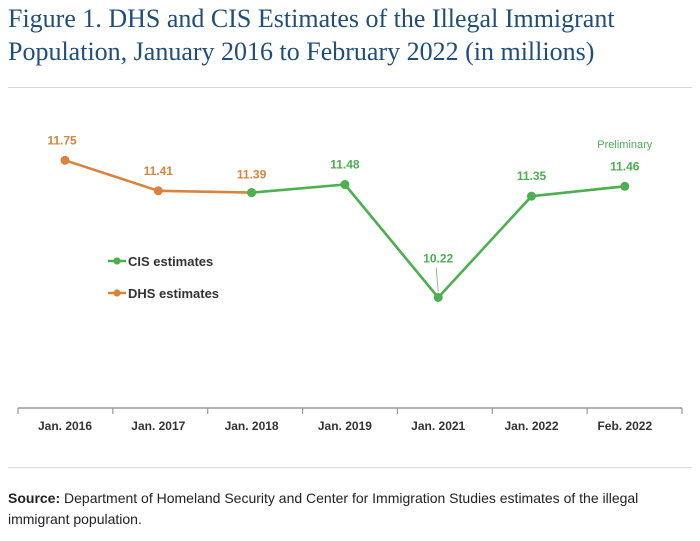 This screenshot has width=700, height=541. Describe the element at coordinates (34, 498) in the screenshot. I see `source-label: Source:` at that location.